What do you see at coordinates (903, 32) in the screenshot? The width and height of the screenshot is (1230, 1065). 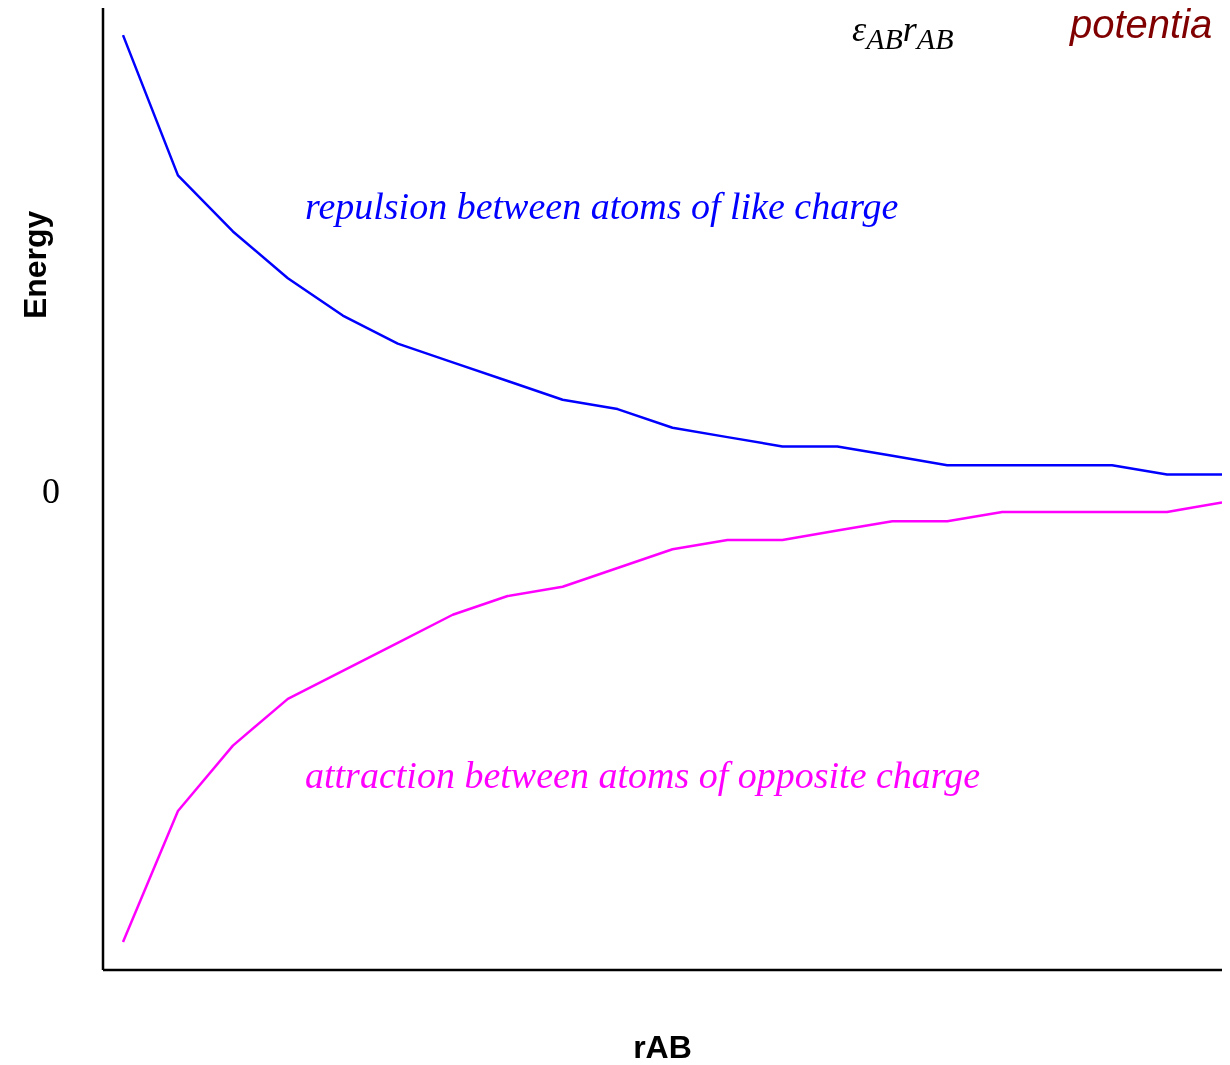 I see `annotation: ε$_{AB}$r$_{AB}$` at bounding box center [903, 32].